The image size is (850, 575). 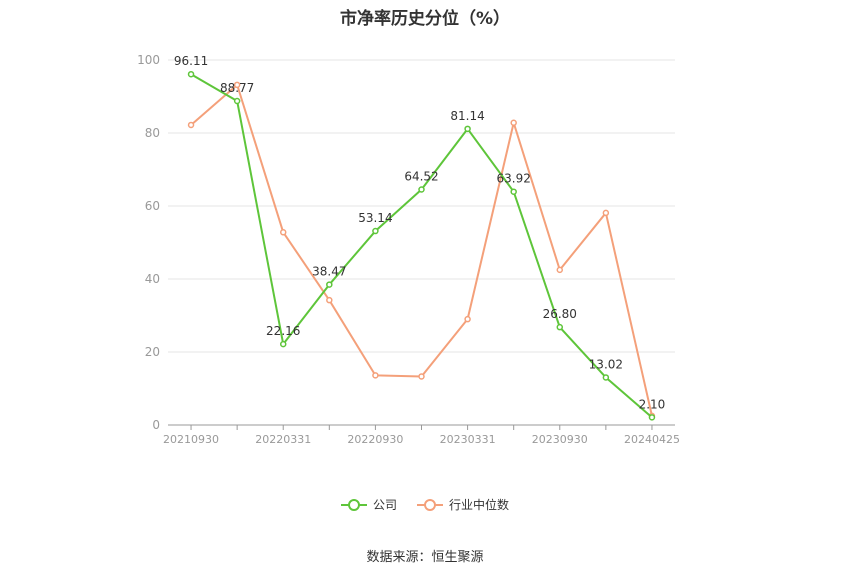 I want to click on y-tick-label: 20, so click(x=152, y=352).